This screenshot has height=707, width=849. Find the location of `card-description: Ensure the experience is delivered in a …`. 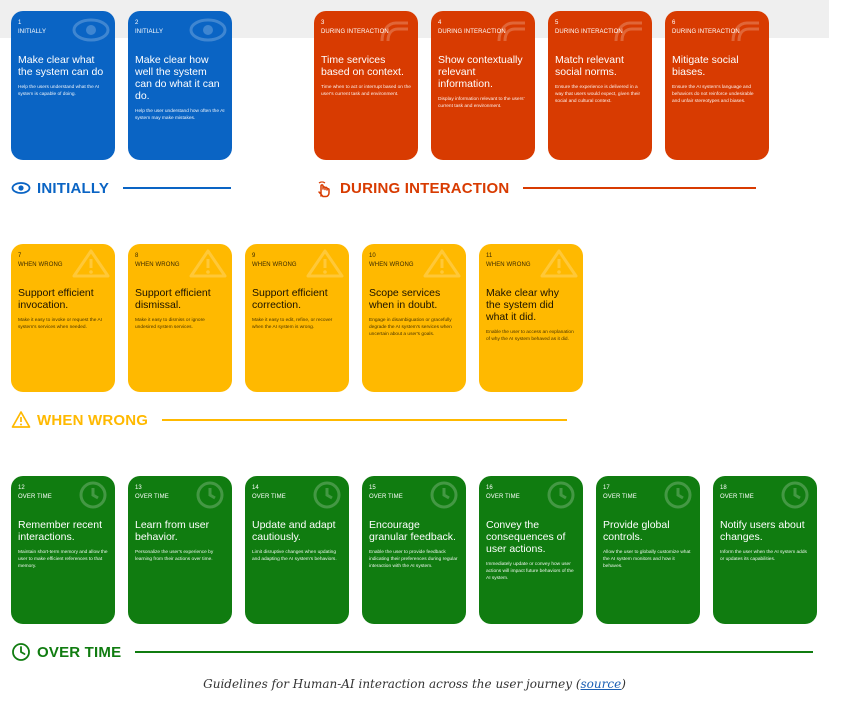

card-description: Ensure the experience is delivered in a … is located at coordinates (598, 94).